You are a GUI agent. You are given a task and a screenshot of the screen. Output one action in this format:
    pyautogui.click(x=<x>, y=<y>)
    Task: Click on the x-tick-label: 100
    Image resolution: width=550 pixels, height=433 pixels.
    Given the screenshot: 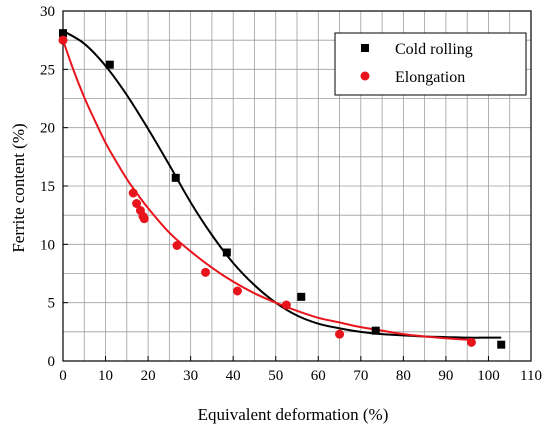 What is the action you would take?
    pyautogui.click(x=488, y=376)
    